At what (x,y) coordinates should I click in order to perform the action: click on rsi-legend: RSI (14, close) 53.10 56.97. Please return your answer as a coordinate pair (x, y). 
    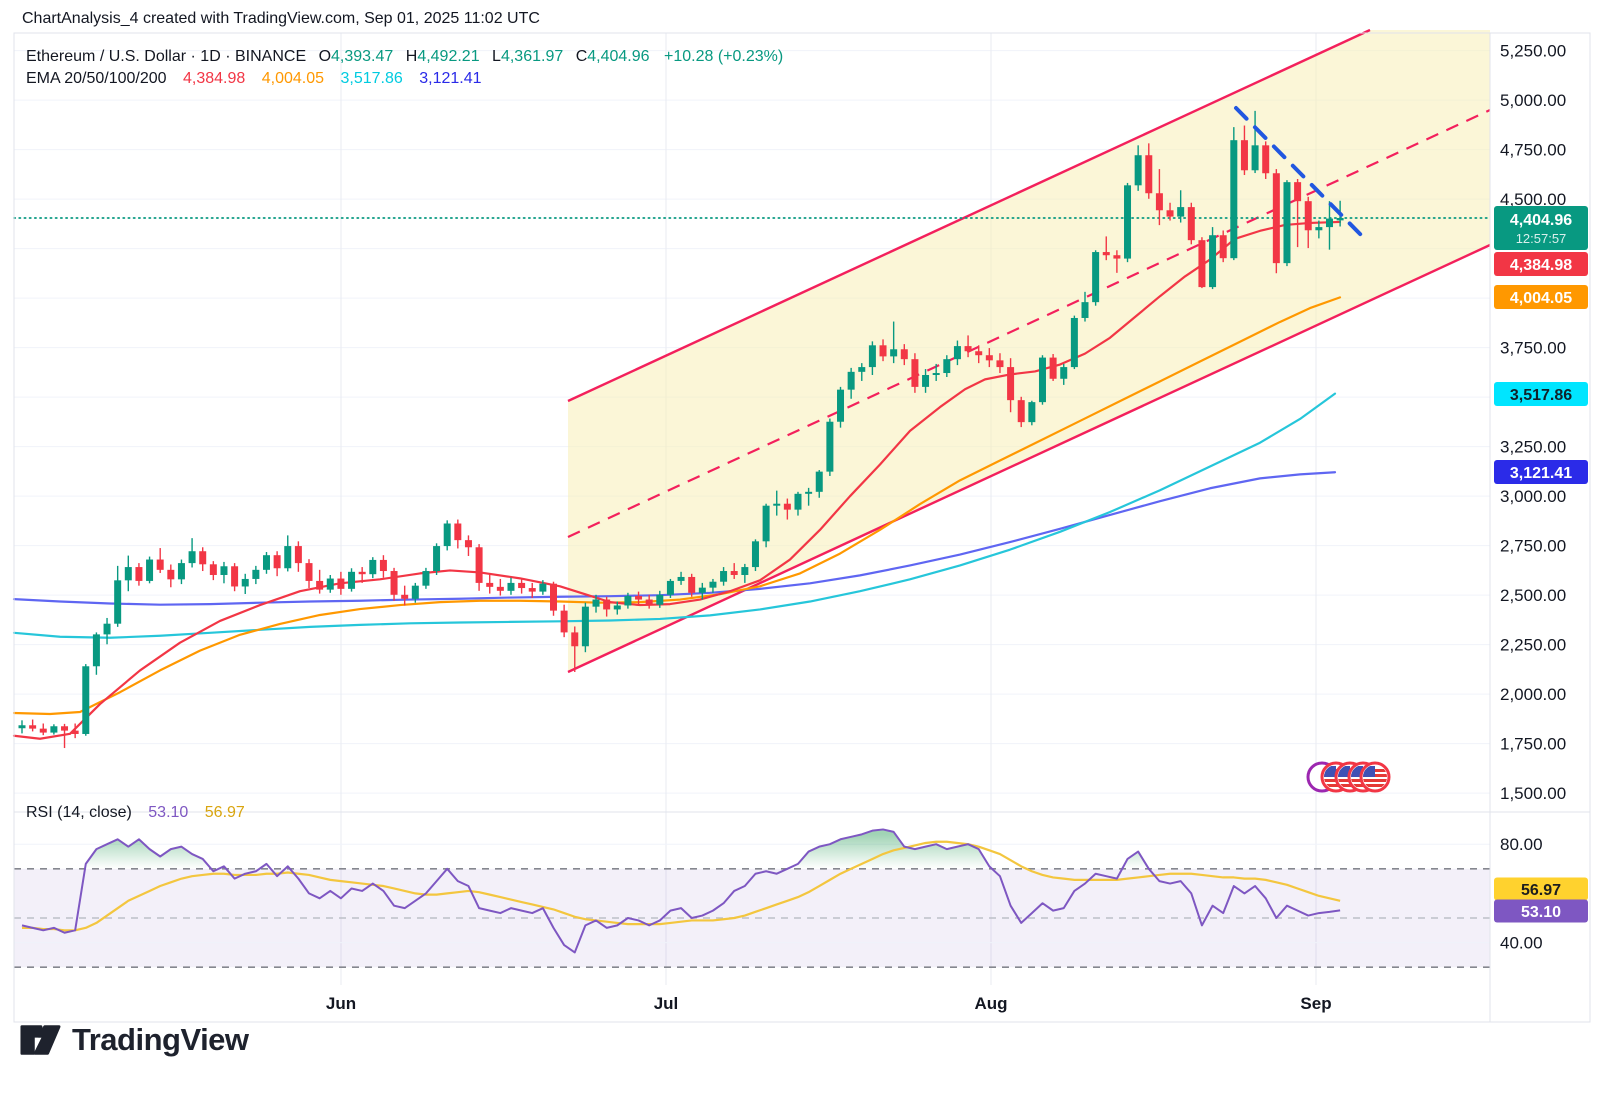
    Looking at the image, I should click on (135, 813).